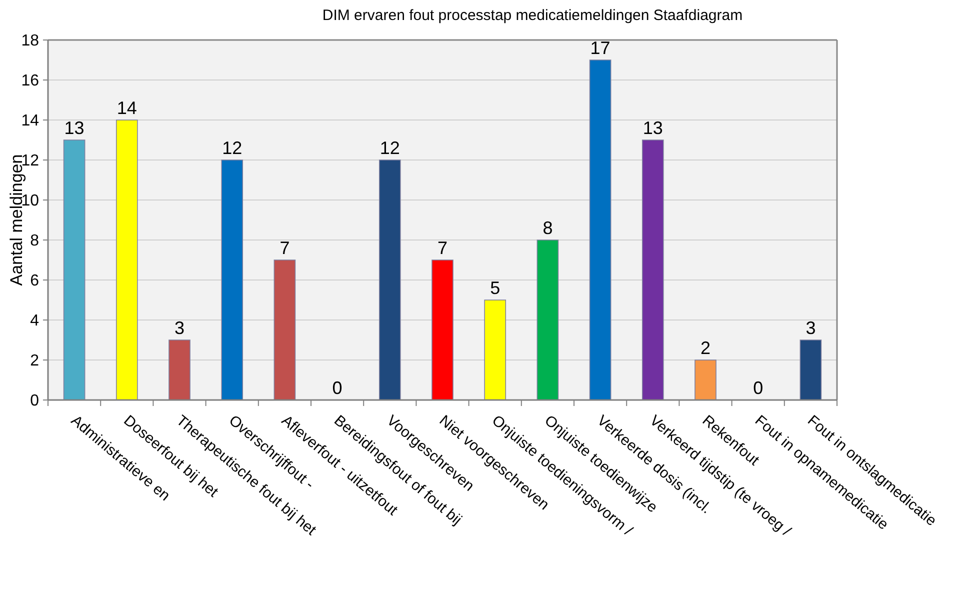  What do you see at coordinates (35, 321) in the screenshot?
I see `y-tick-label: 4` at bounding box center [35, 321].